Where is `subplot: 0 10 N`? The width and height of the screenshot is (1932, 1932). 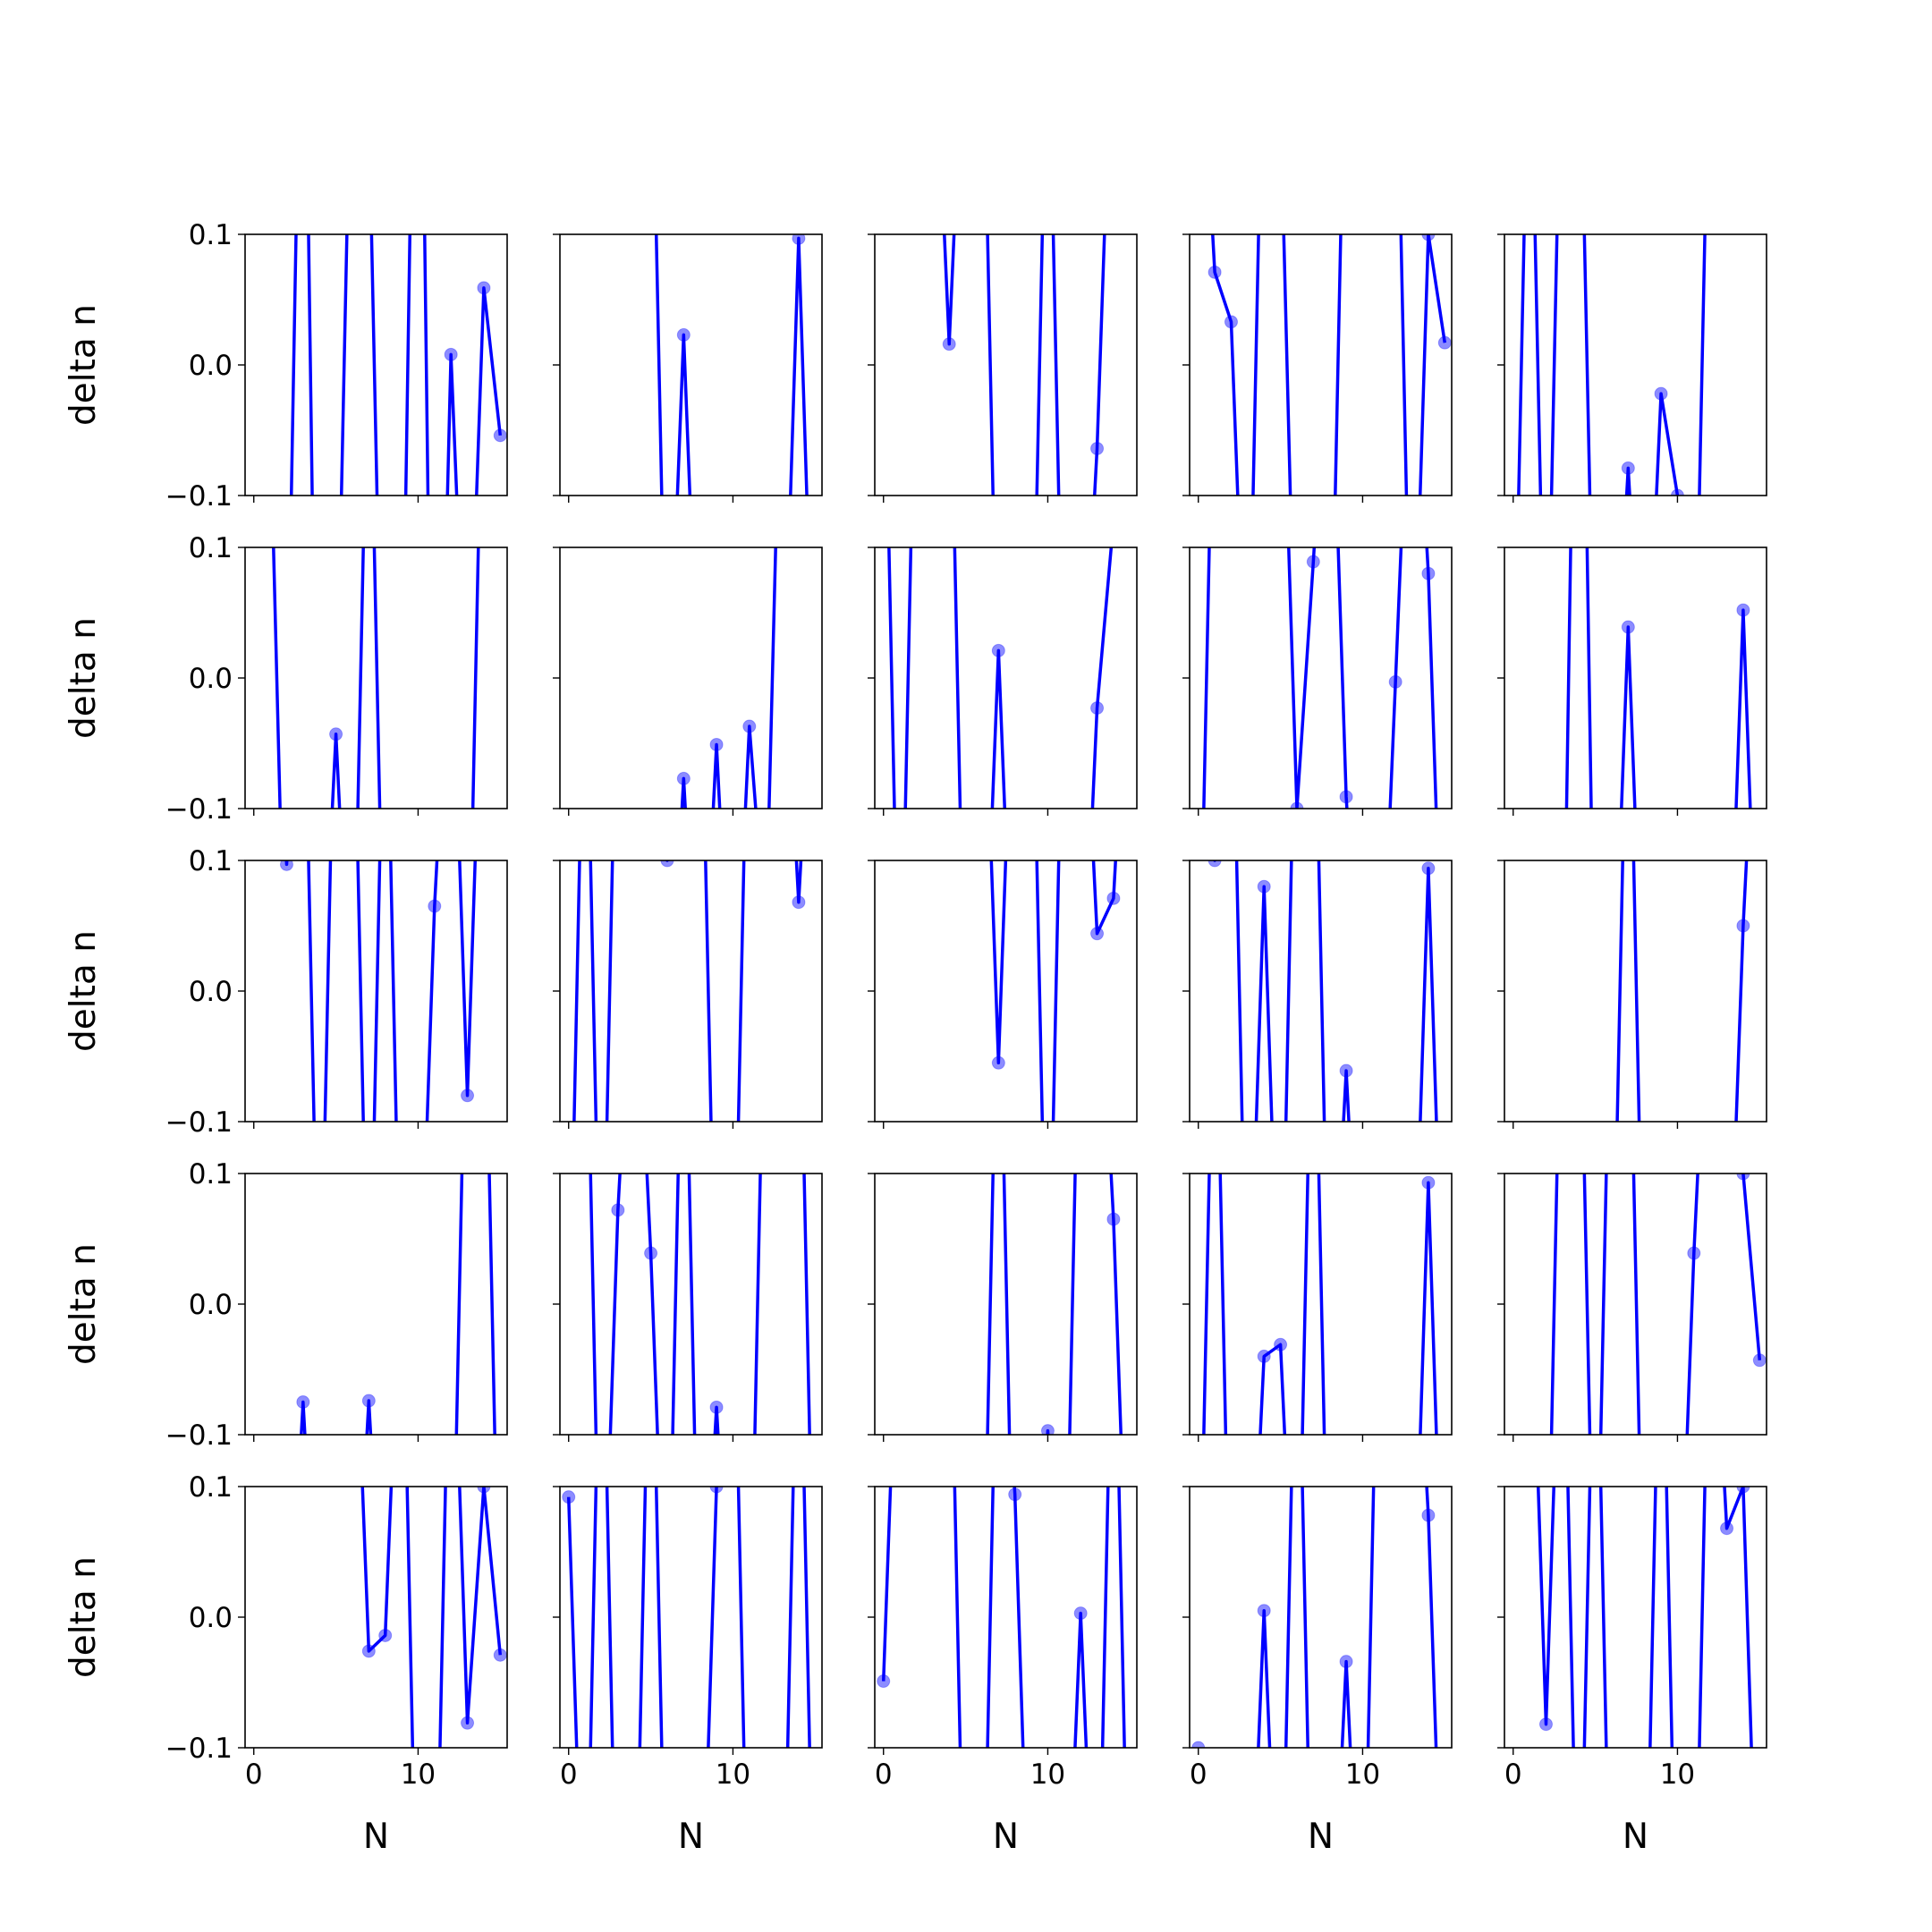 subplot: 0 10 N is located at coordinates (1317, 1538).